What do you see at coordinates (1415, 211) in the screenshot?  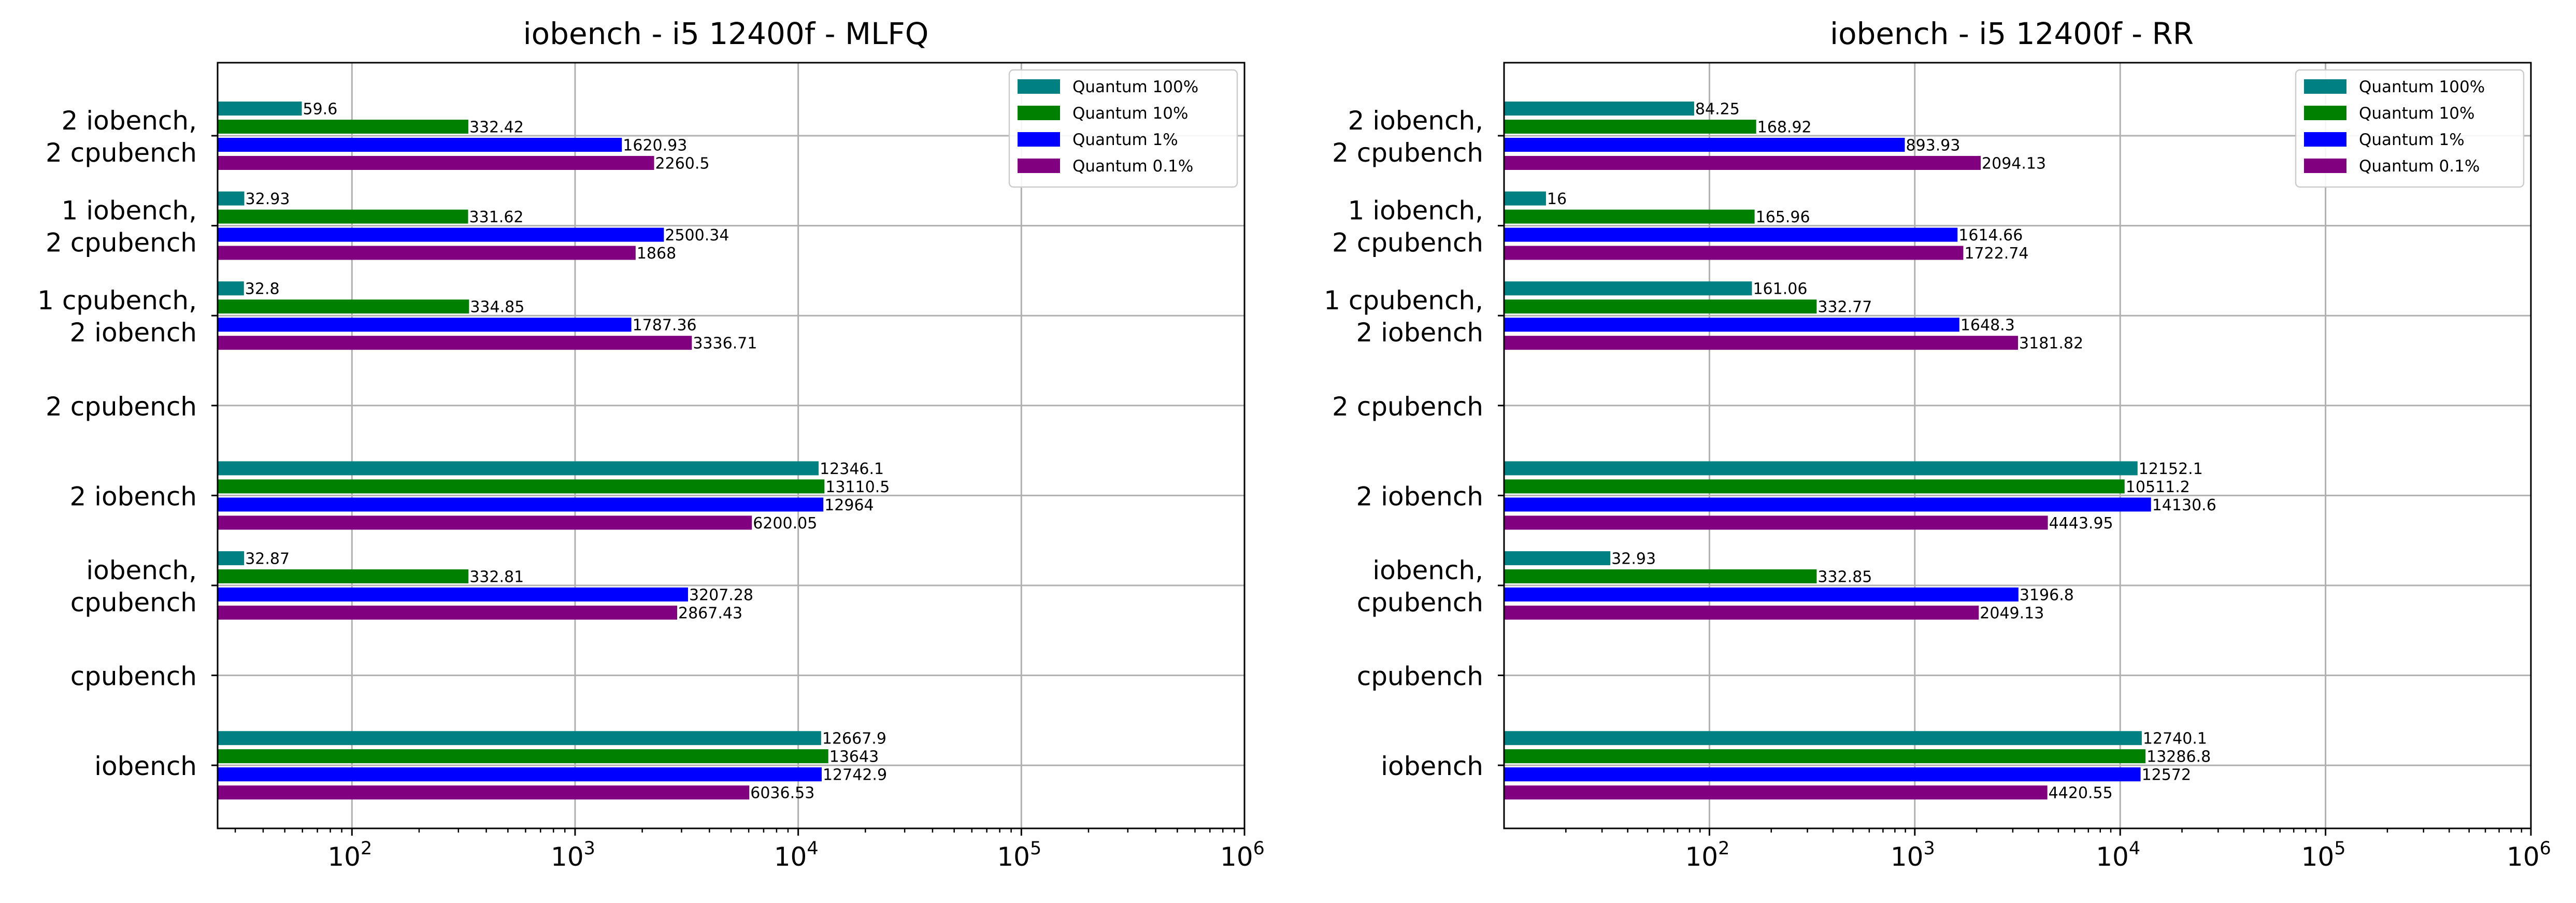 I see `category-label: 1 iobench,` at bounding box center [1415, 211].